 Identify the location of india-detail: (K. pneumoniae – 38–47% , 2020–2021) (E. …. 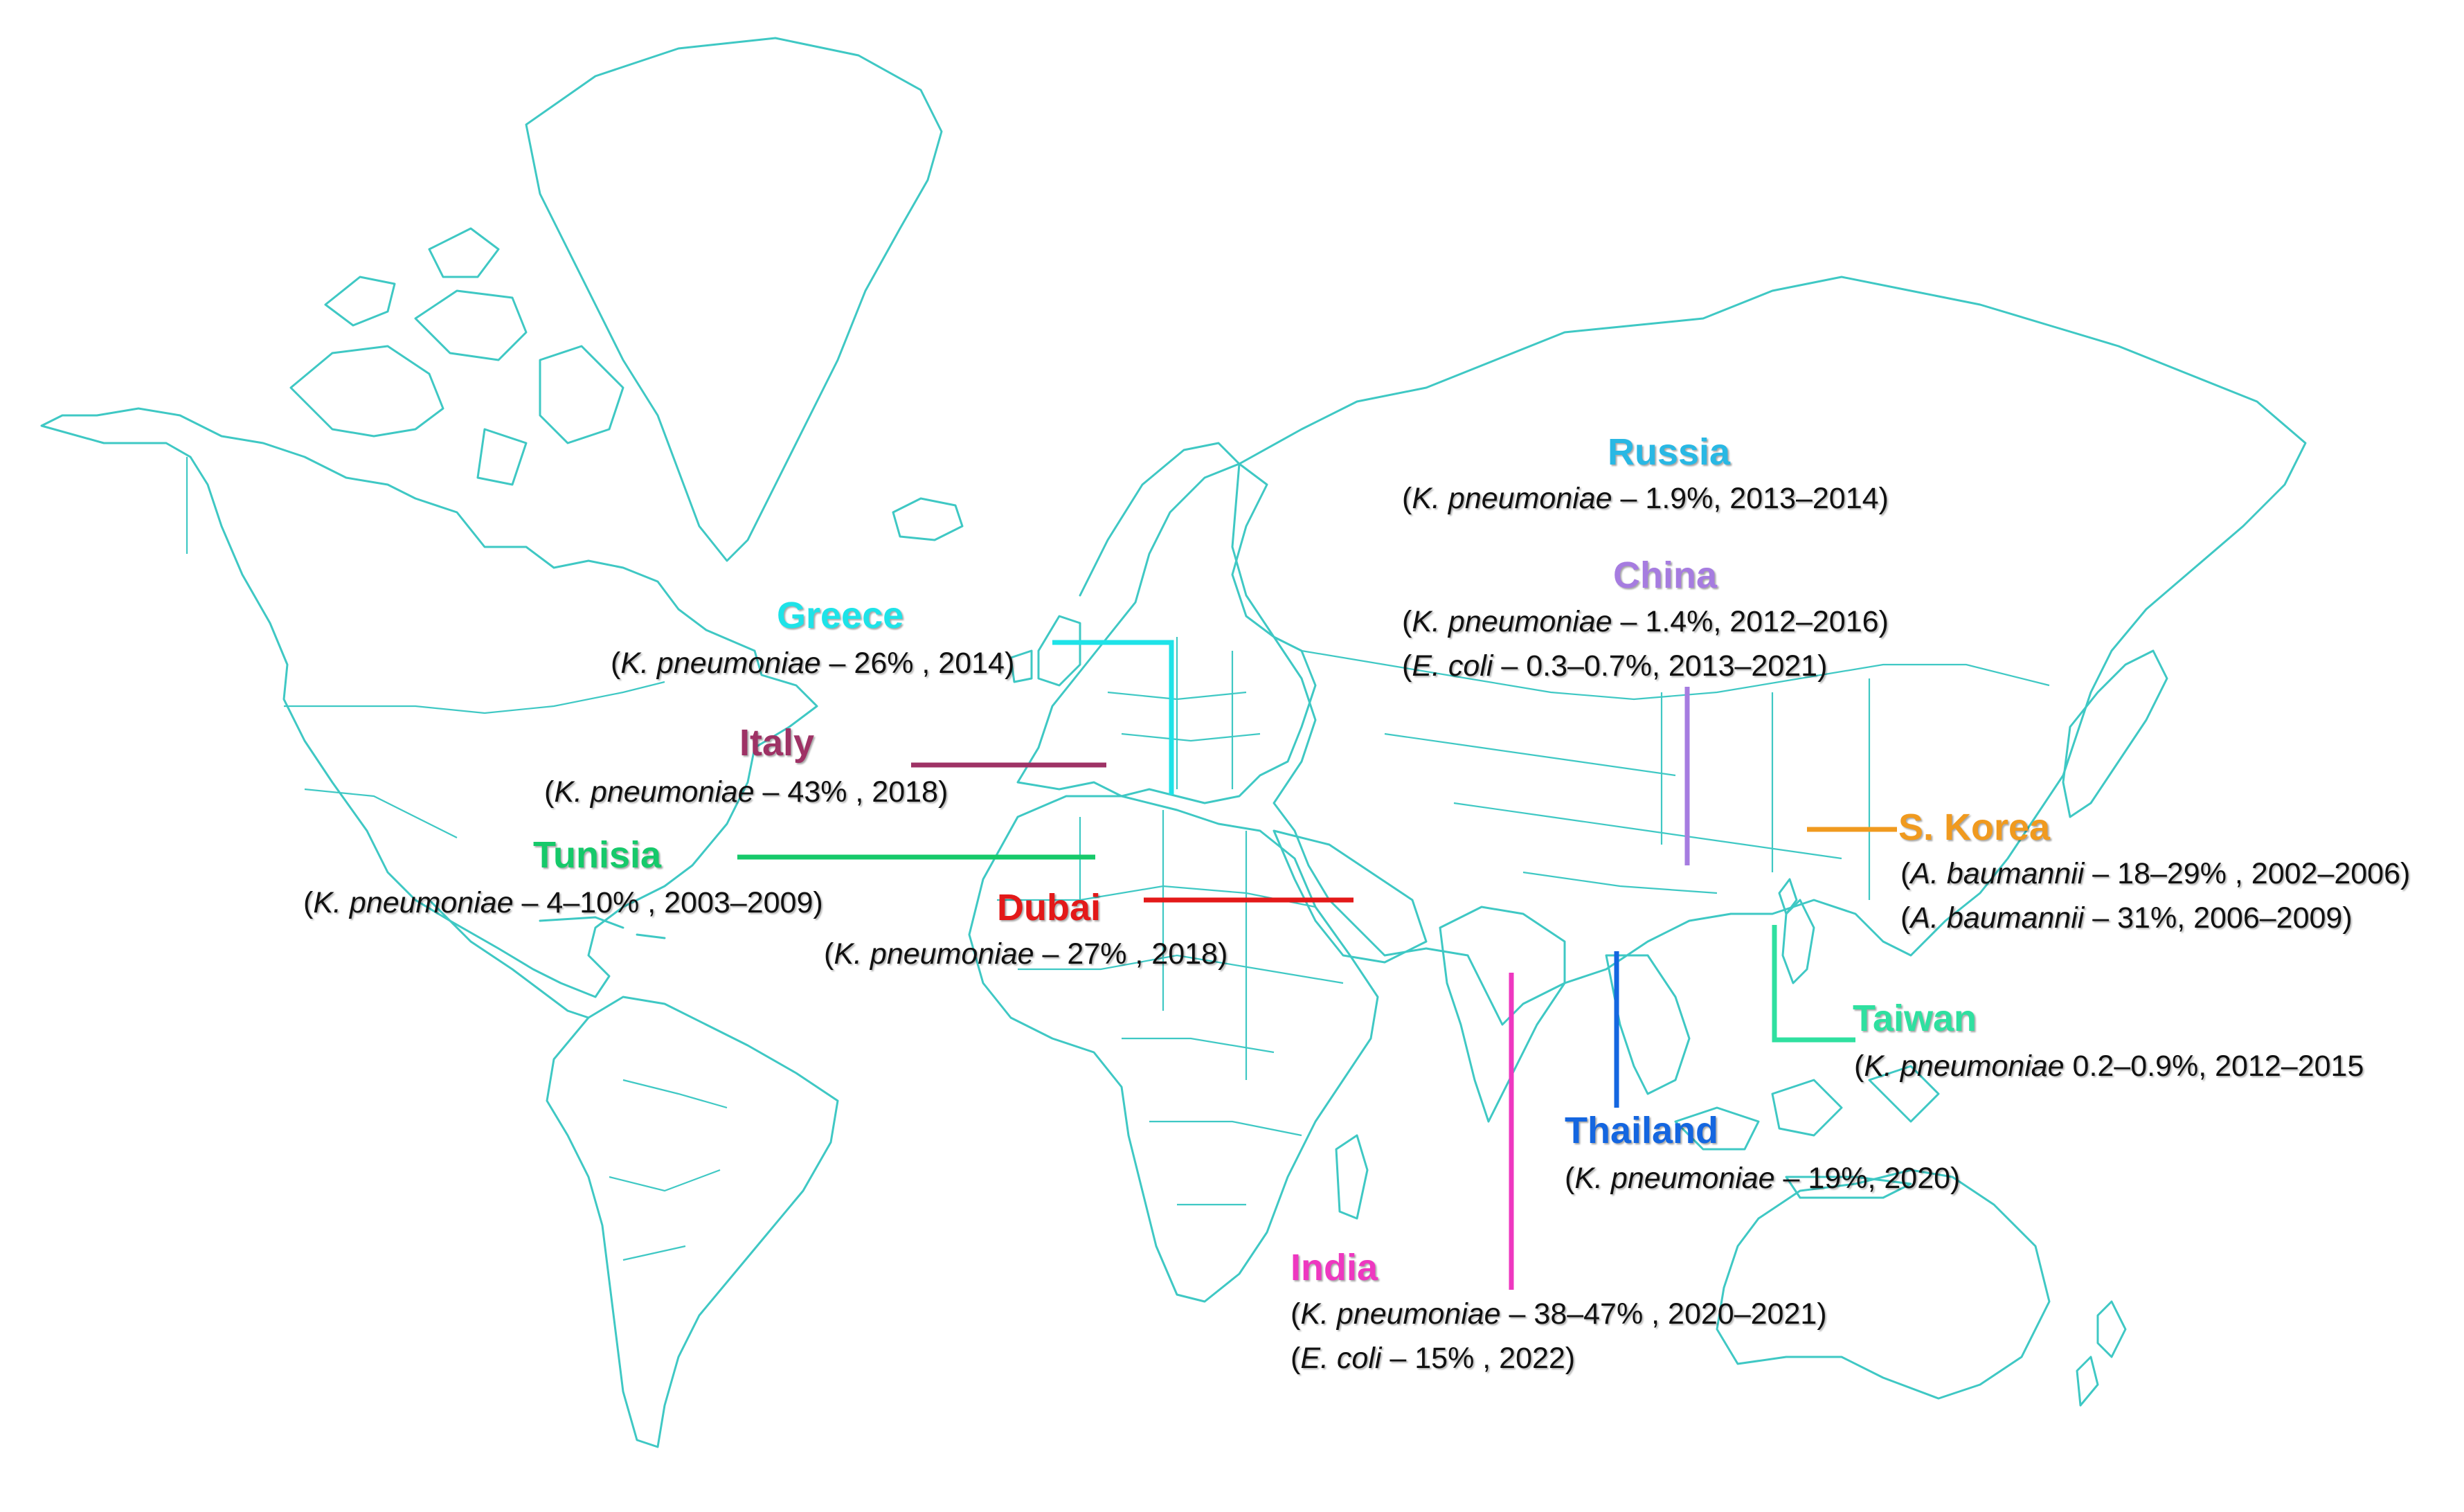
(1559, 1336).